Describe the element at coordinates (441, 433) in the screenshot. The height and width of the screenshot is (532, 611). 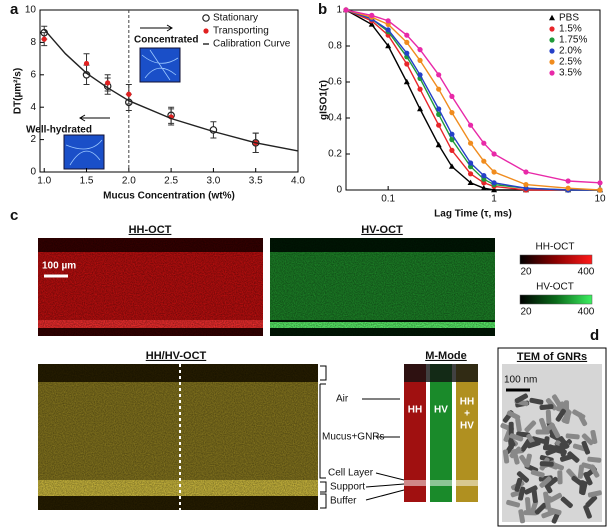
I see `m-mode: HH HV HH + HV` at that location.